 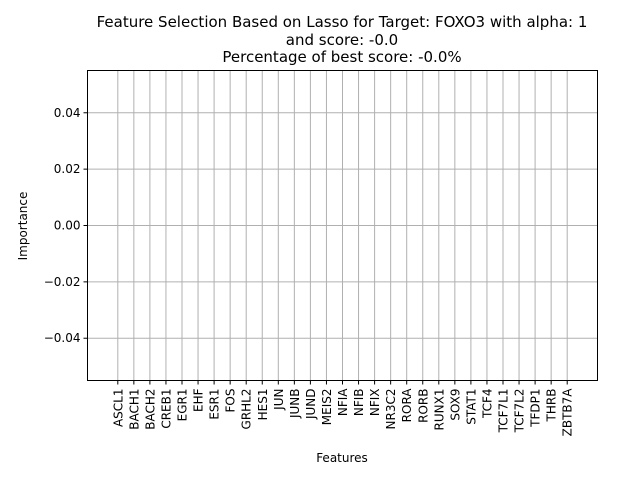 I want to click on x-tick-label: TCF7L2, so click(x=520, y=411).